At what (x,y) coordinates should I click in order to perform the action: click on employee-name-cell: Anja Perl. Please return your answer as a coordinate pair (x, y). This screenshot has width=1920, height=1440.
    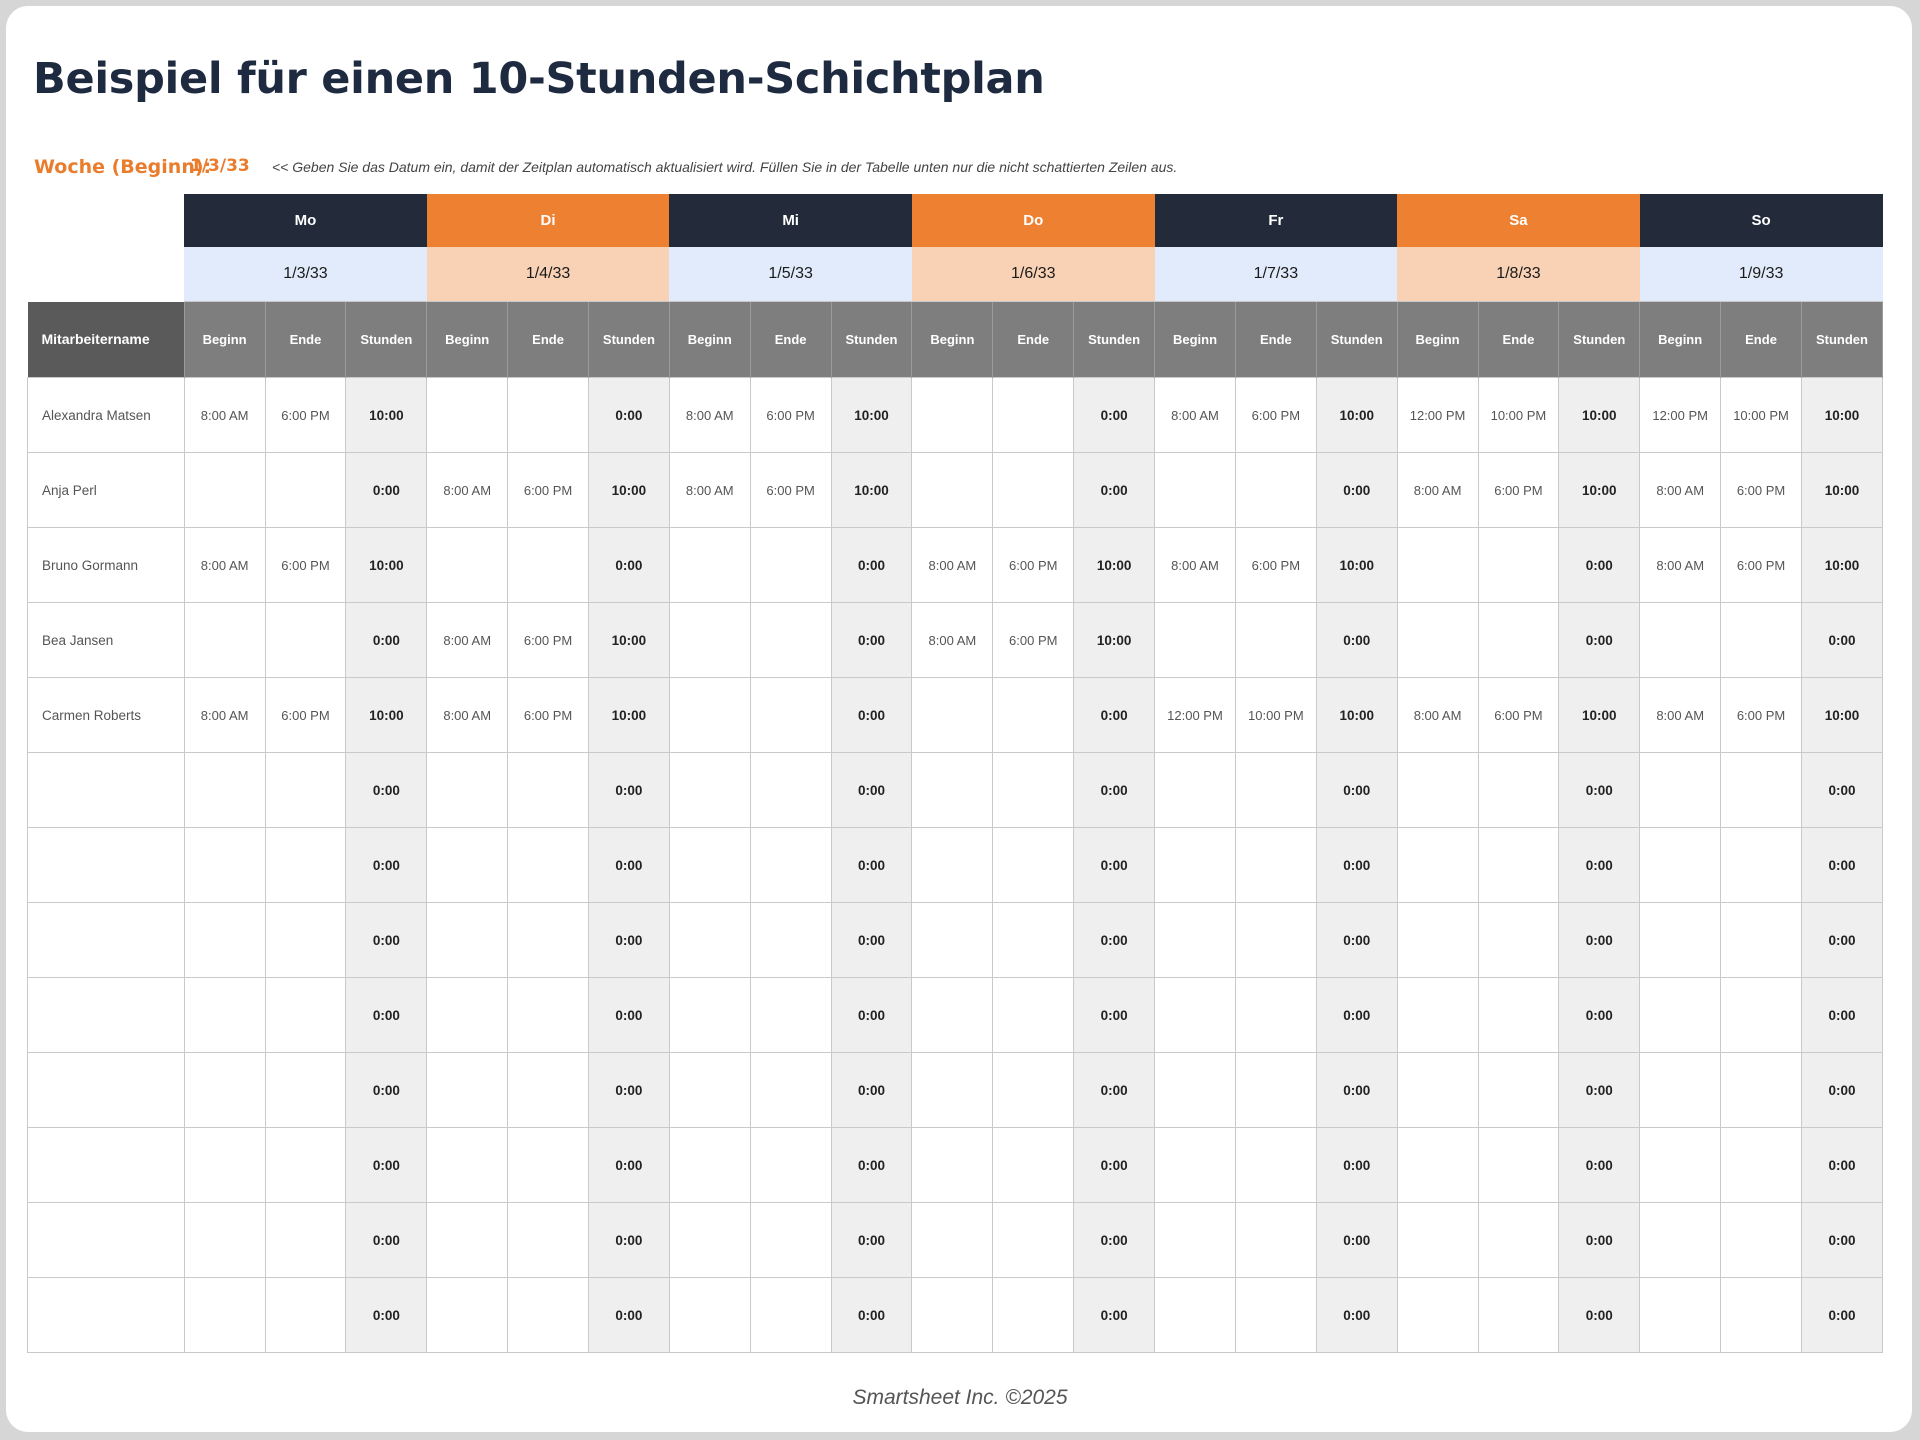
    Looking at the image, I should click on (106, 490).